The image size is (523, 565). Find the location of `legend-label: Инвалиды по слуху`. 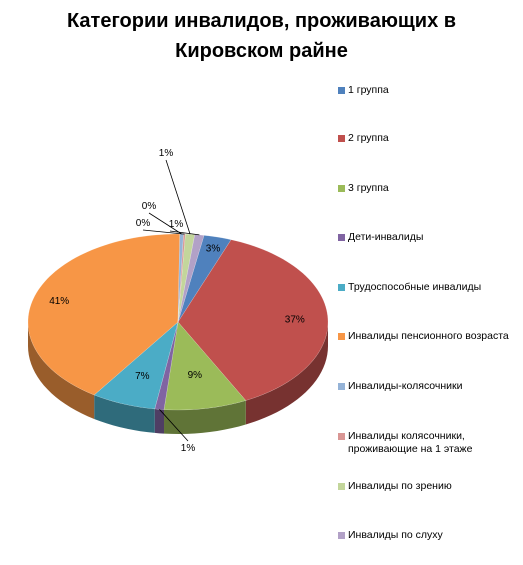

legend-label: Инвалиды по слуху is located at coordinates (395, 535).